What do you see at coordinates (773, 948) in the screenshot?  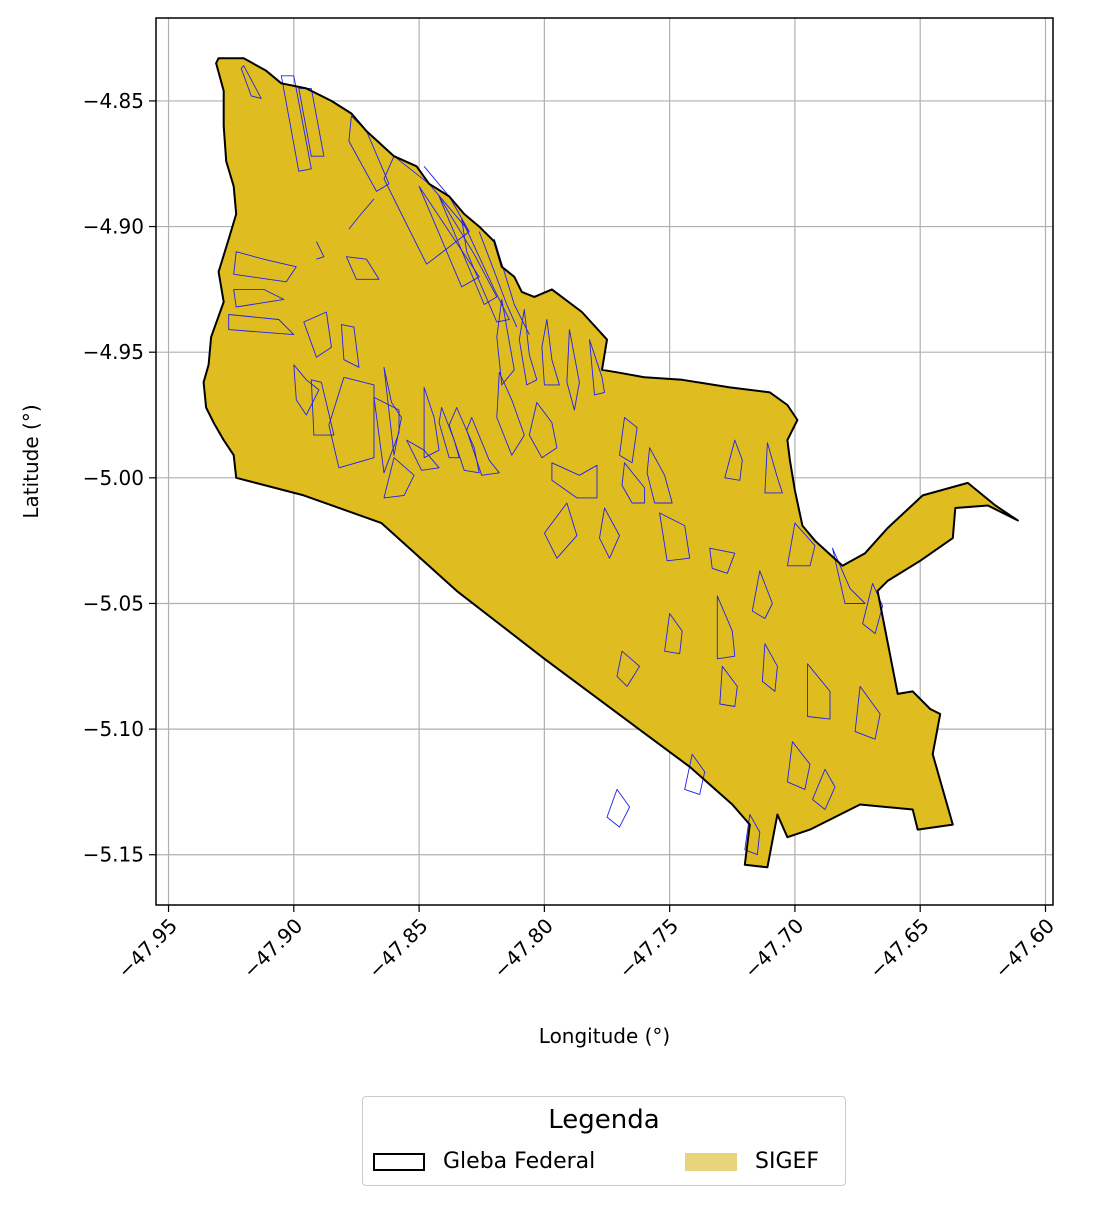 I see `x-tick-label: −47.70` at bounding box center [773, 948].